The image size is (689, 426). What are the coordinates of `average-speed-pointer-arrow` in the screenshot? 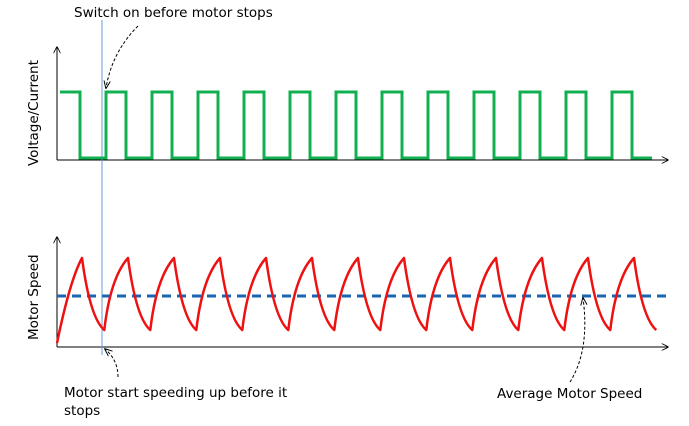 It's located at (577, 340).